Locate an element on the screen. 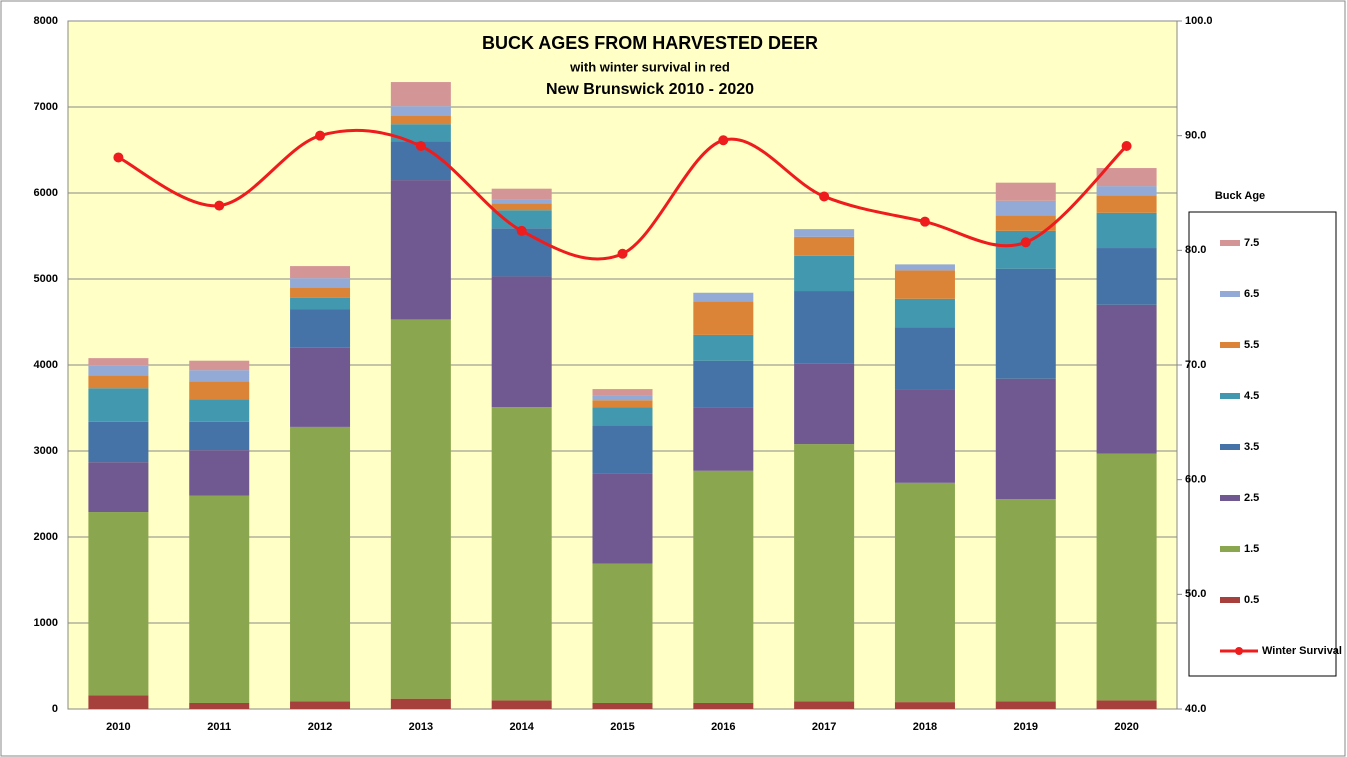 The width and height of the screenshot is (1347, 757). chart-title: BUCK AGES FROM HARVESTED DEER is located at coordinates (650, 43).